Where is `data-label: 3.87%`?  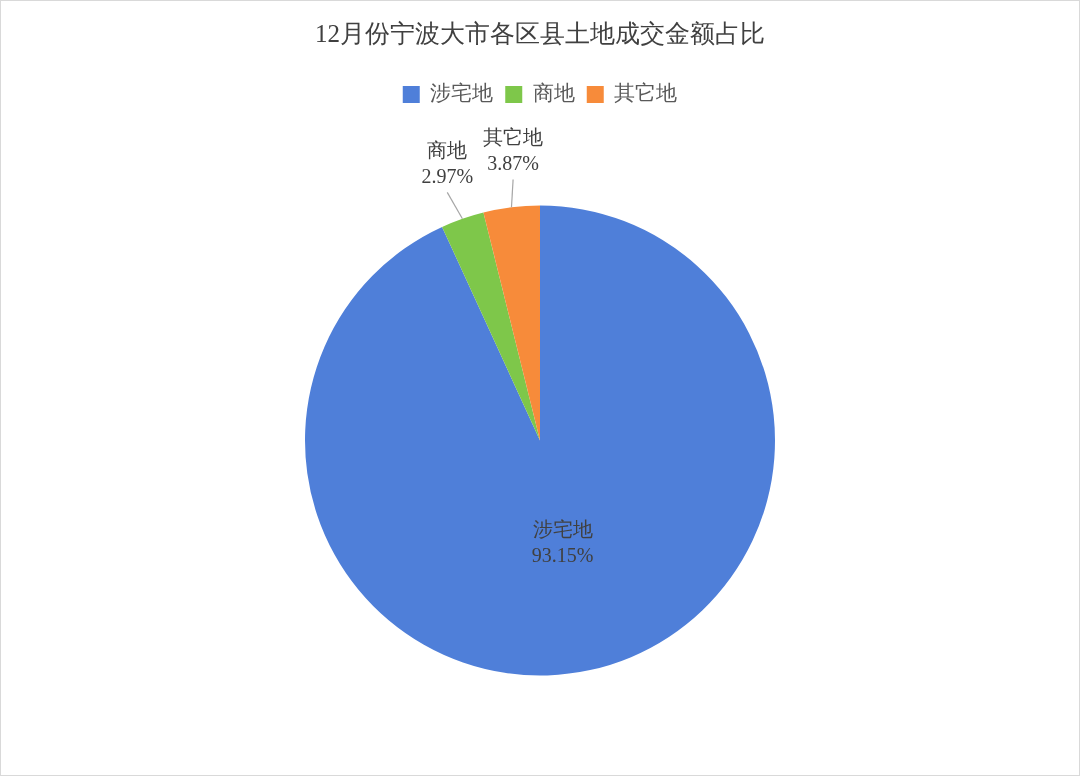 data-label: 3.87% is located at coordinates (513, 162).